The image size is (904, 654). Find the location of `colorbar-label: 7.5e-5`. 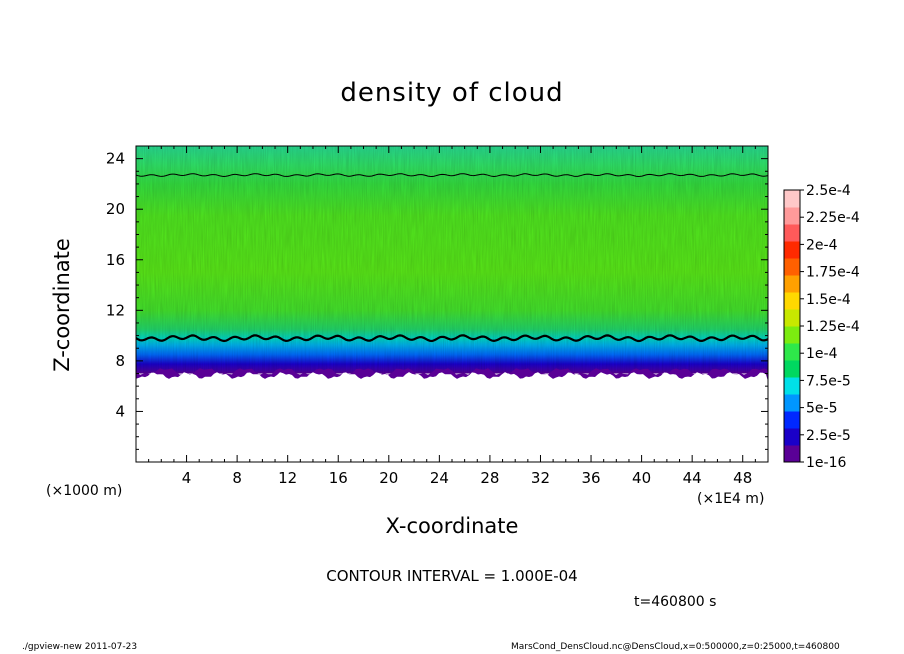

colorbar-label: 7.5e-5 is located at coordinates (828, 381).